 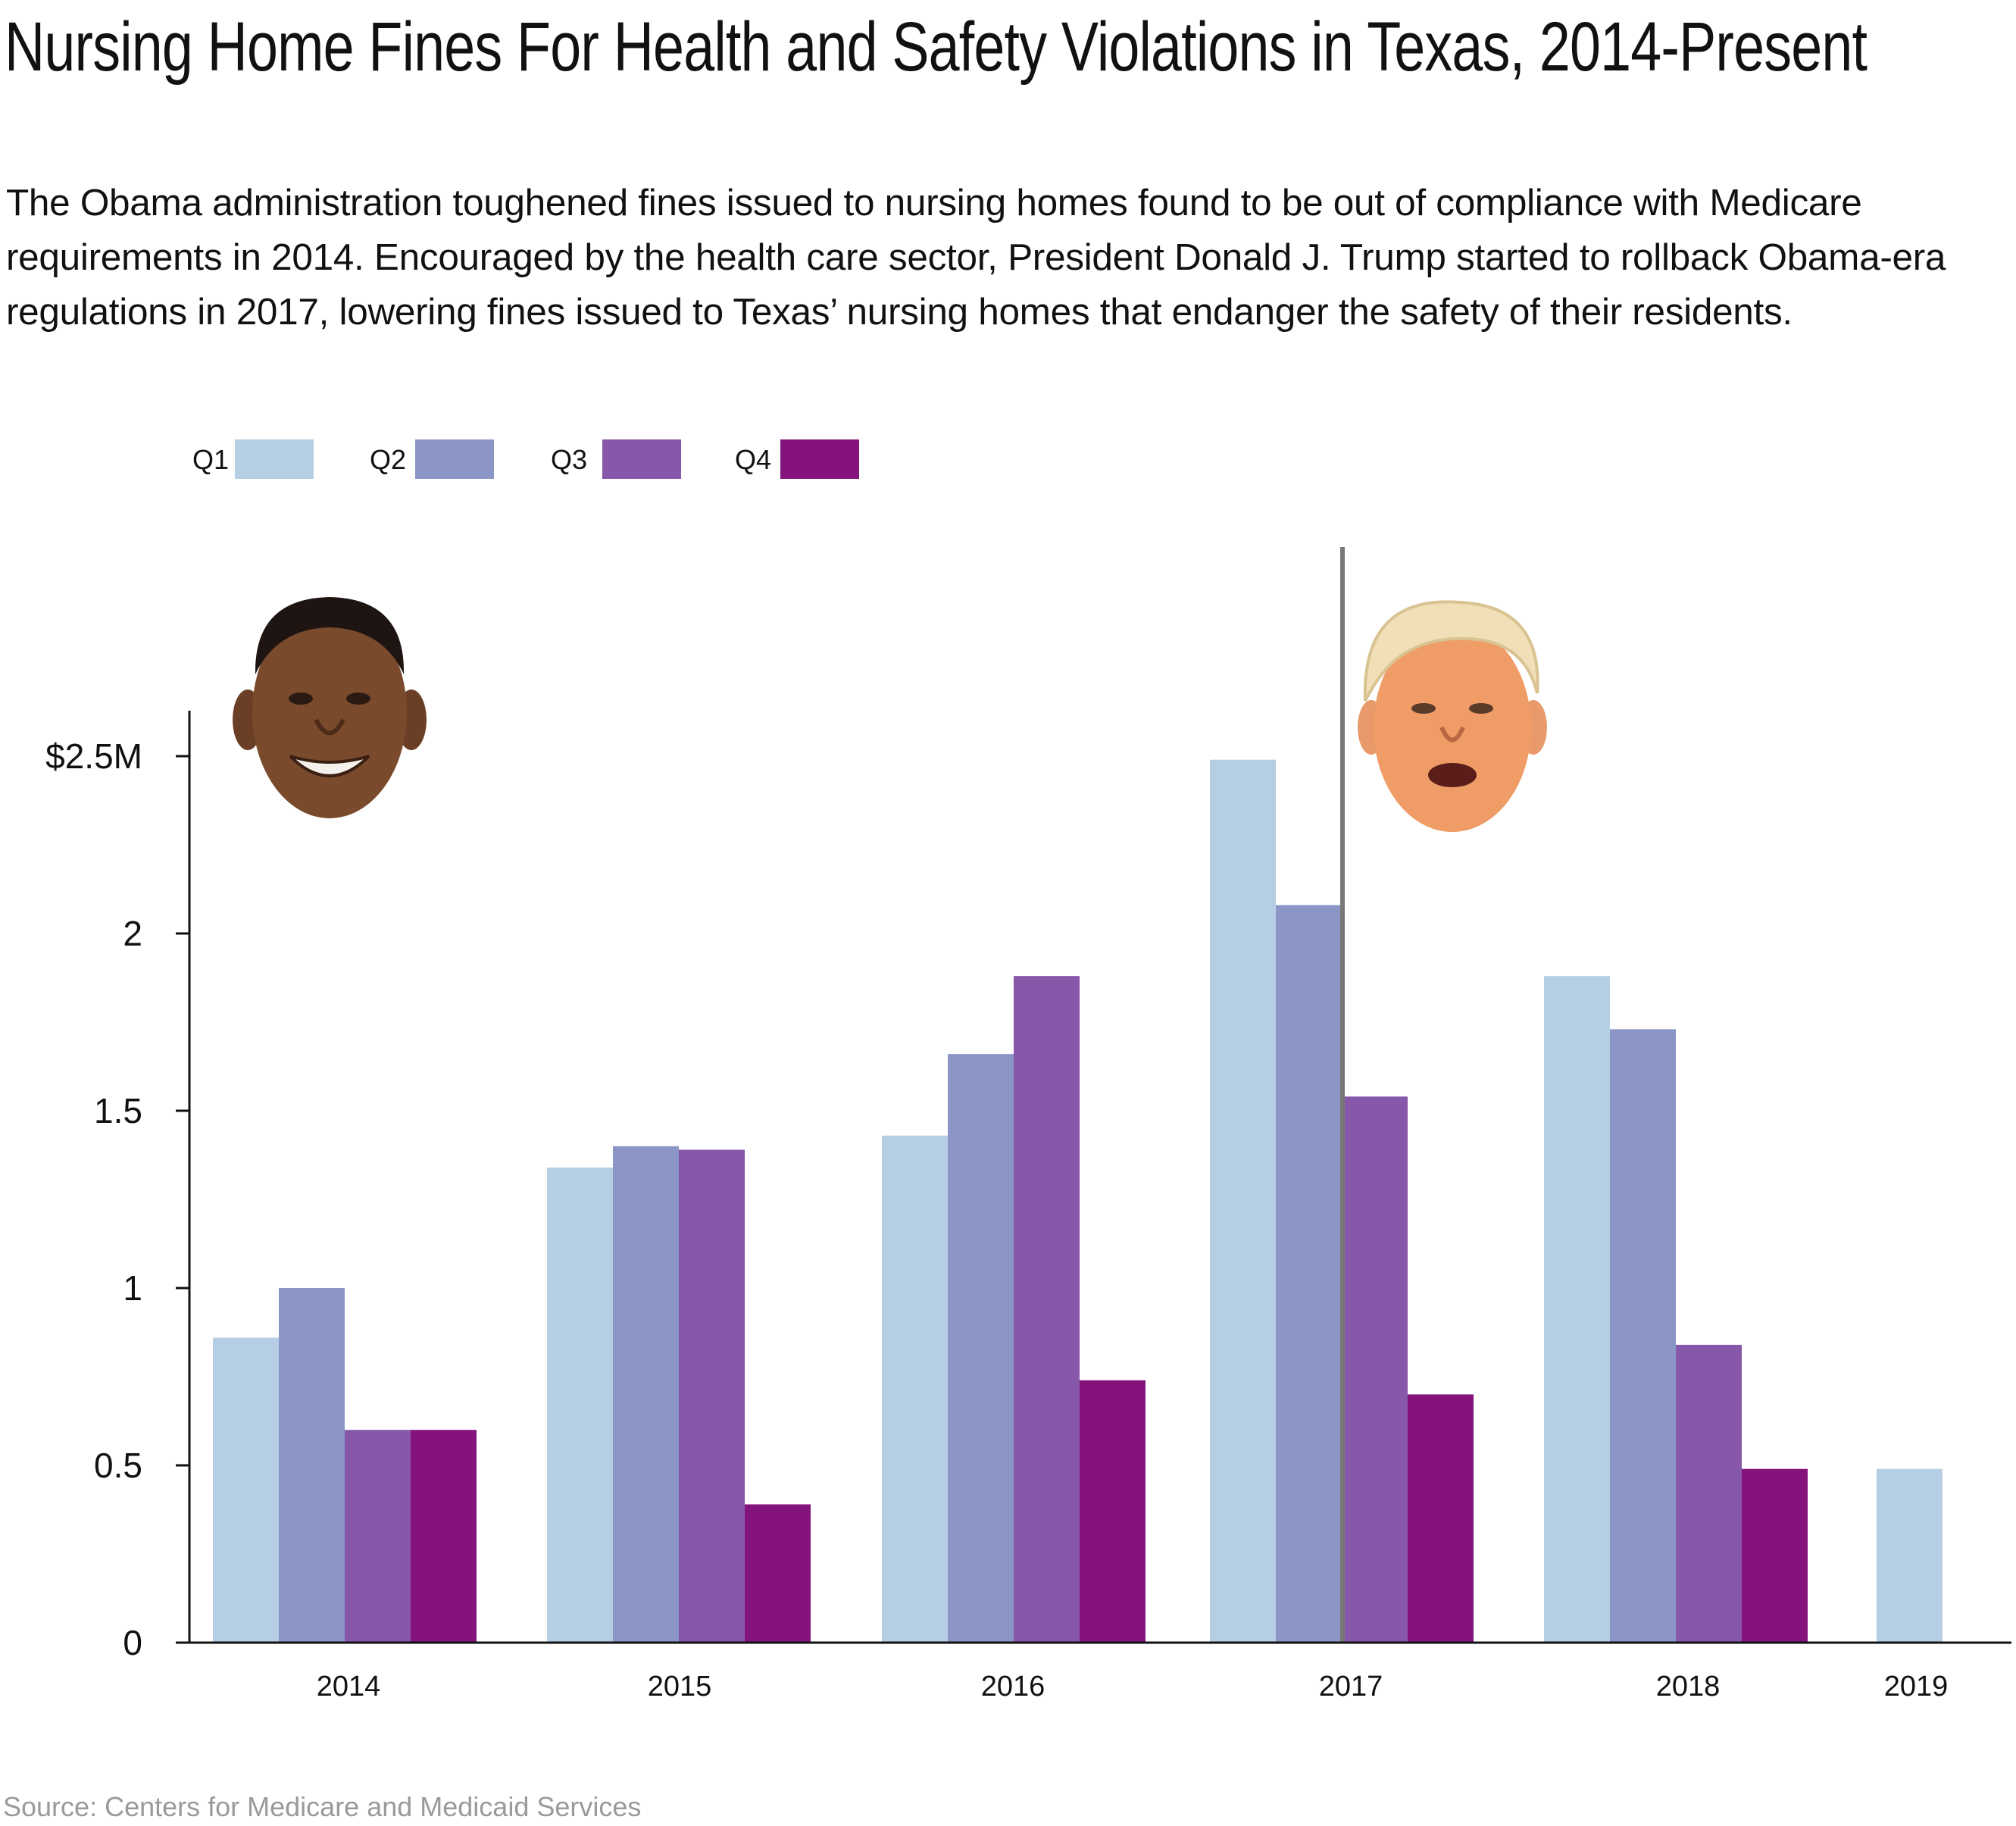 What do you see at coordinates (132, 1288) in the screenshot?
I see `y-tick-label: 1` at bounding box center [132, 1288].